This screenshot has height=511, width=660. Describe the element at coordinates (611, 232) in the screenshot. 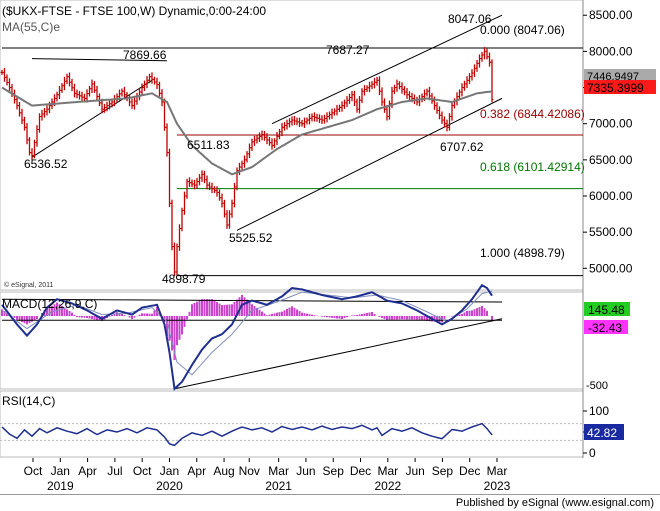

I see `price-axis-tick-label: 5500.00` at that location.